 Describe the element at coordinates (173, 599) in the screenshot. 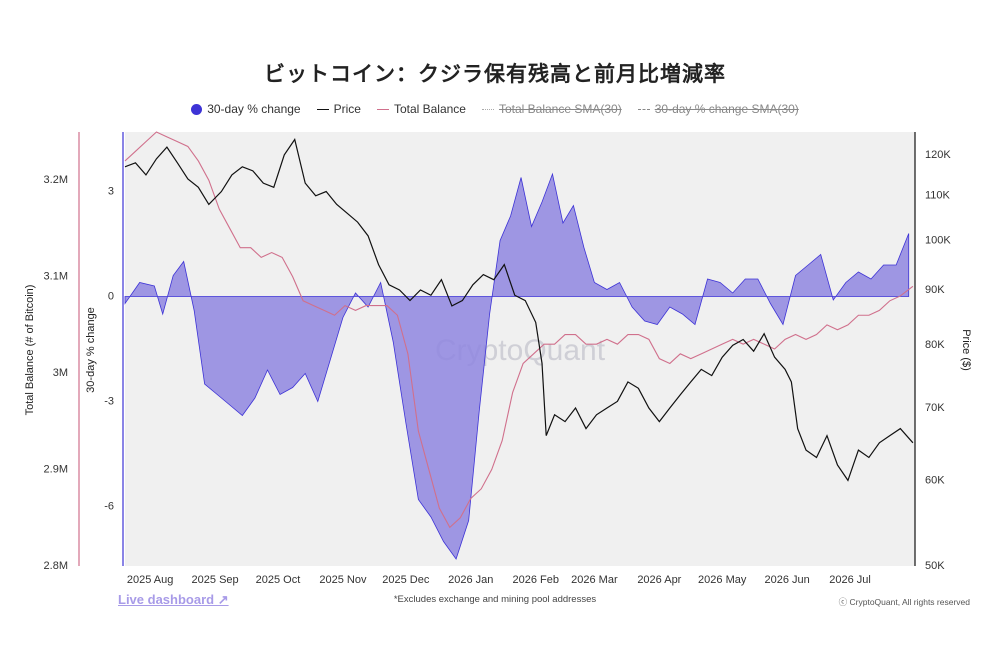

I see `live-dashboard-link: Live dashboard ↗` at that location.